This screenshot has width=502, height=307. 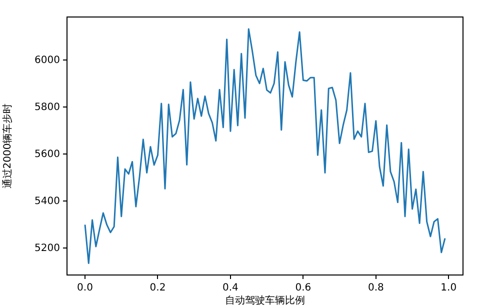 I want to click on y-axis-title: 通过2000辆车步时, so click(x=8, y=146).